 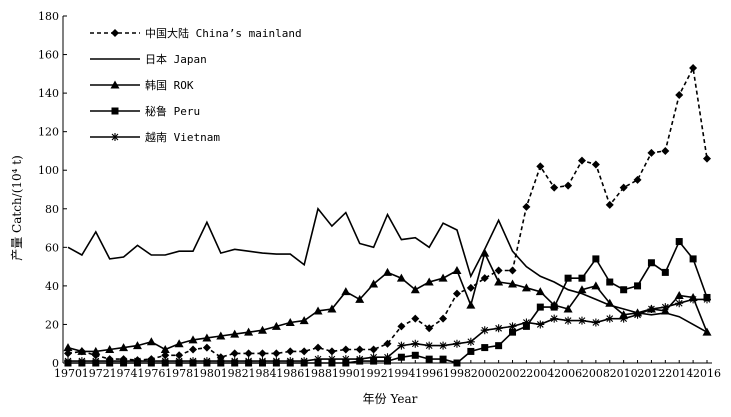 I want to click on x-tick-label: 1976, so click(x=151, y=373).